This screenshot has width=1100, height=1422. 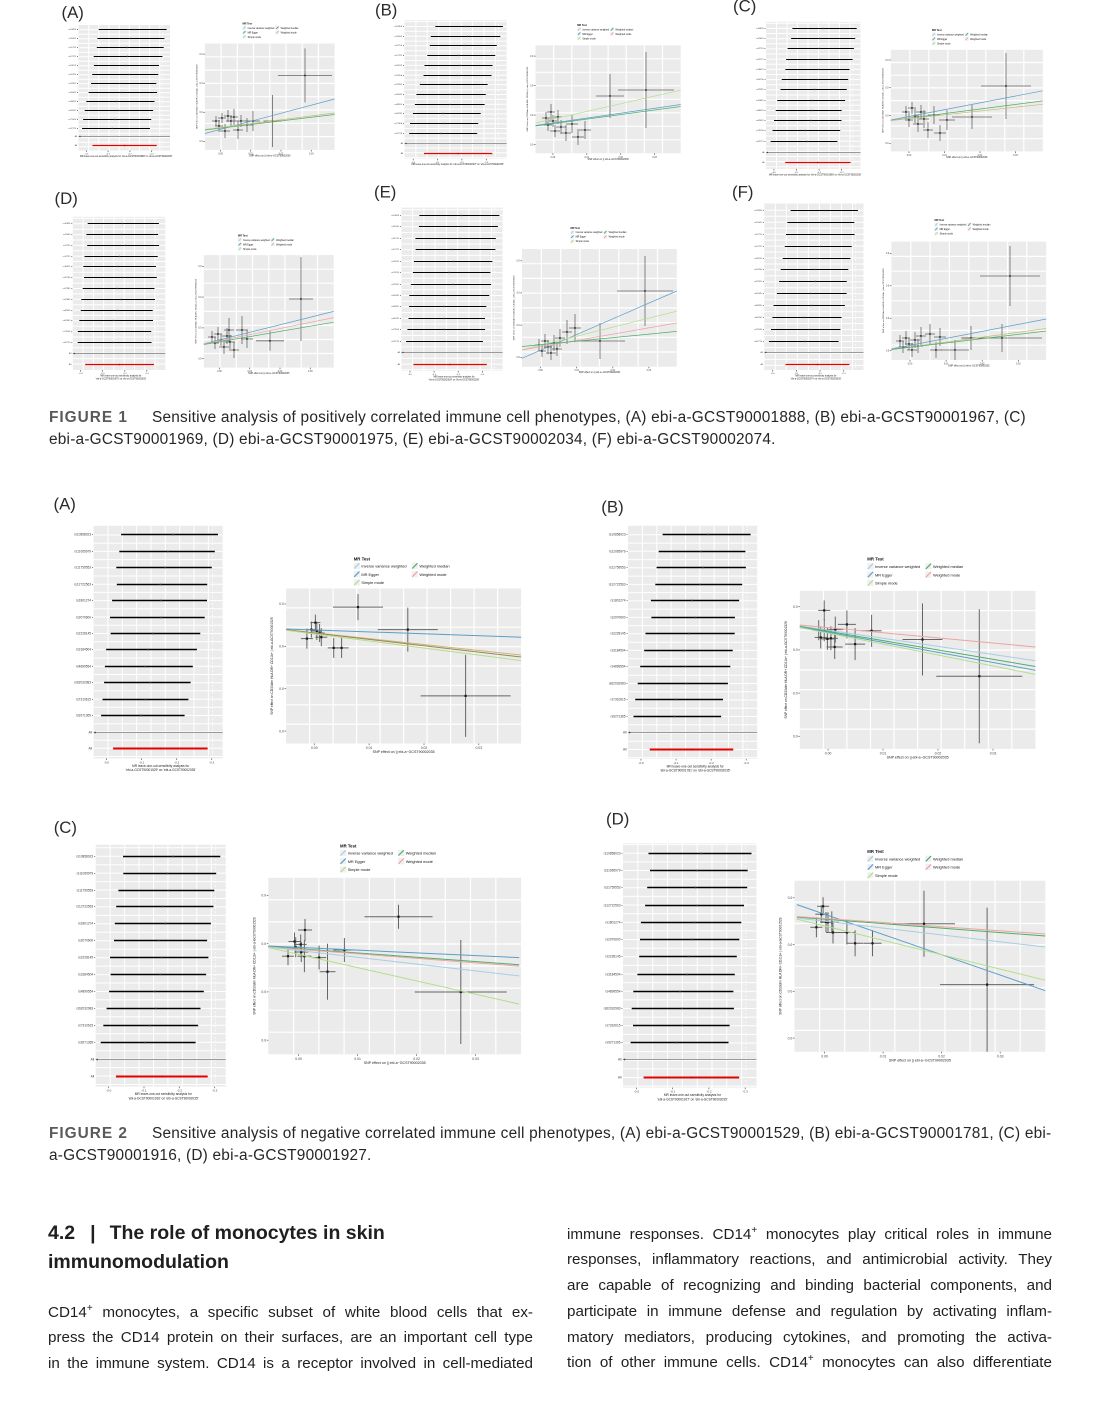 What do you see at coordinates (612, 975) in the screenshot?
I see `svg-text: rs3184504` at bounding box center [612, 975].